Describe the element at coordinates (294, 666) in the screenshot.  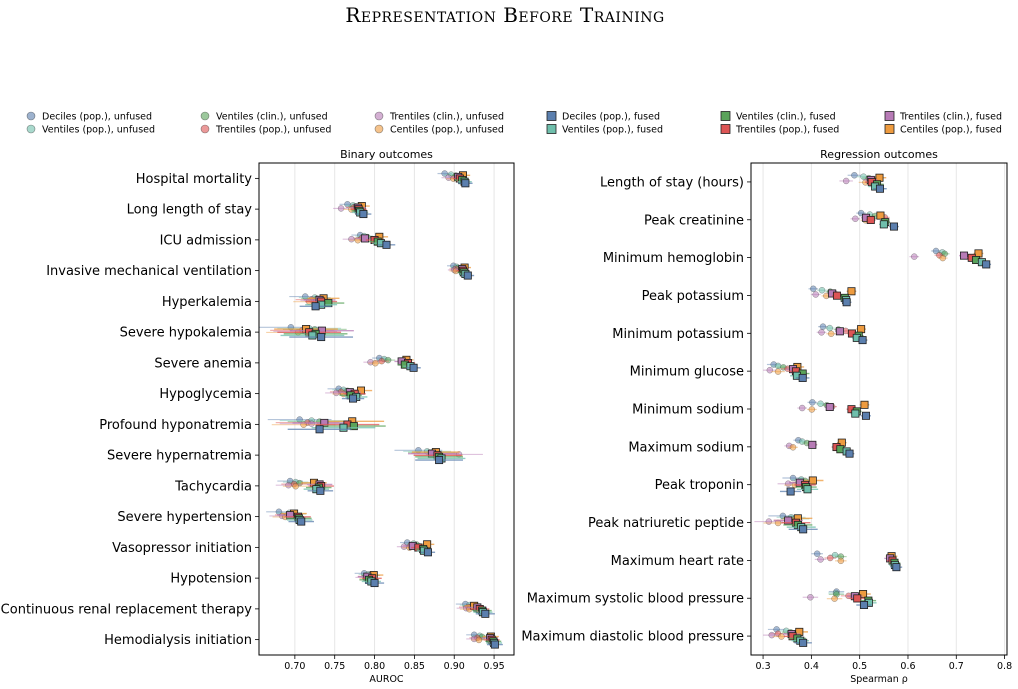
I see `x-tick-label: 0.70` at that location.